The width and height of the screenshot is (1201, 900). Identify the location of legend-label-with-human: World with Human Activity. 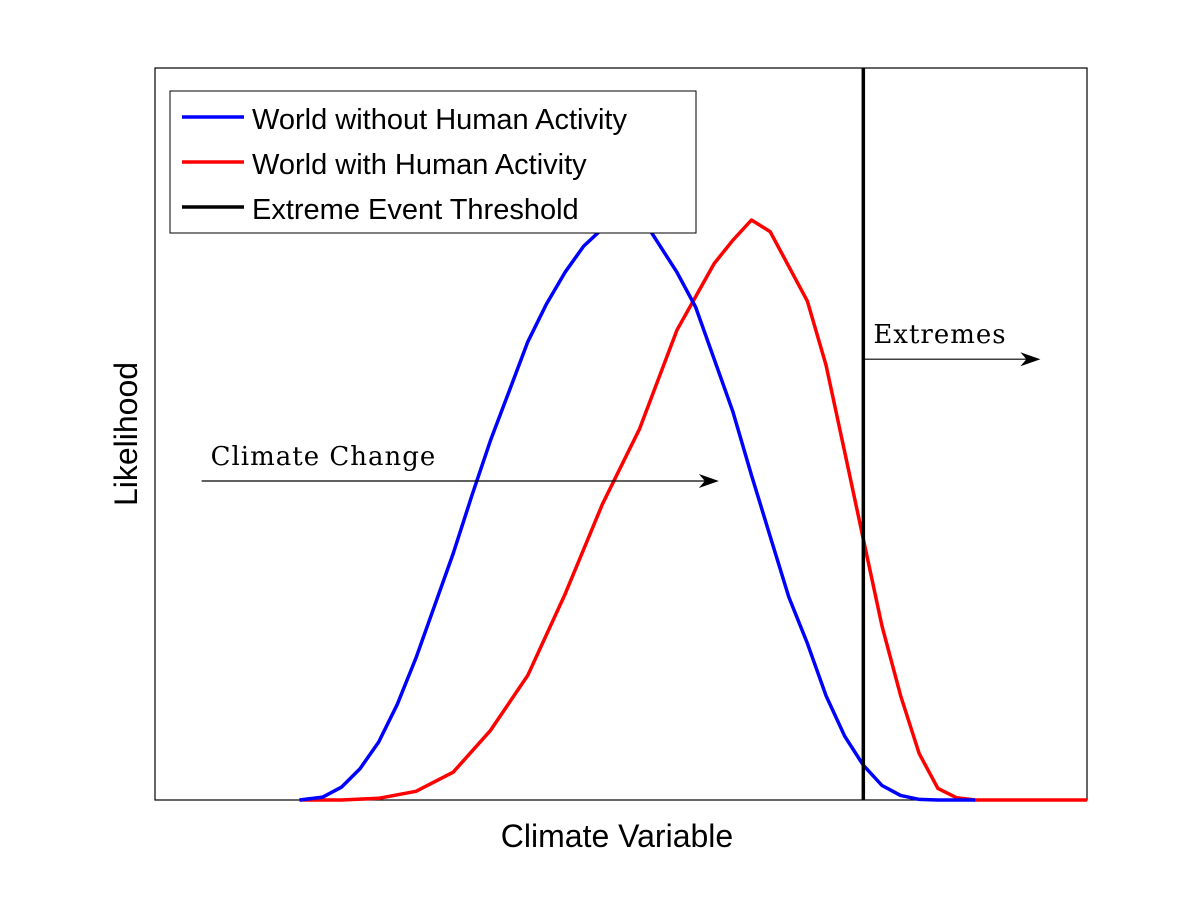
(419, 165).